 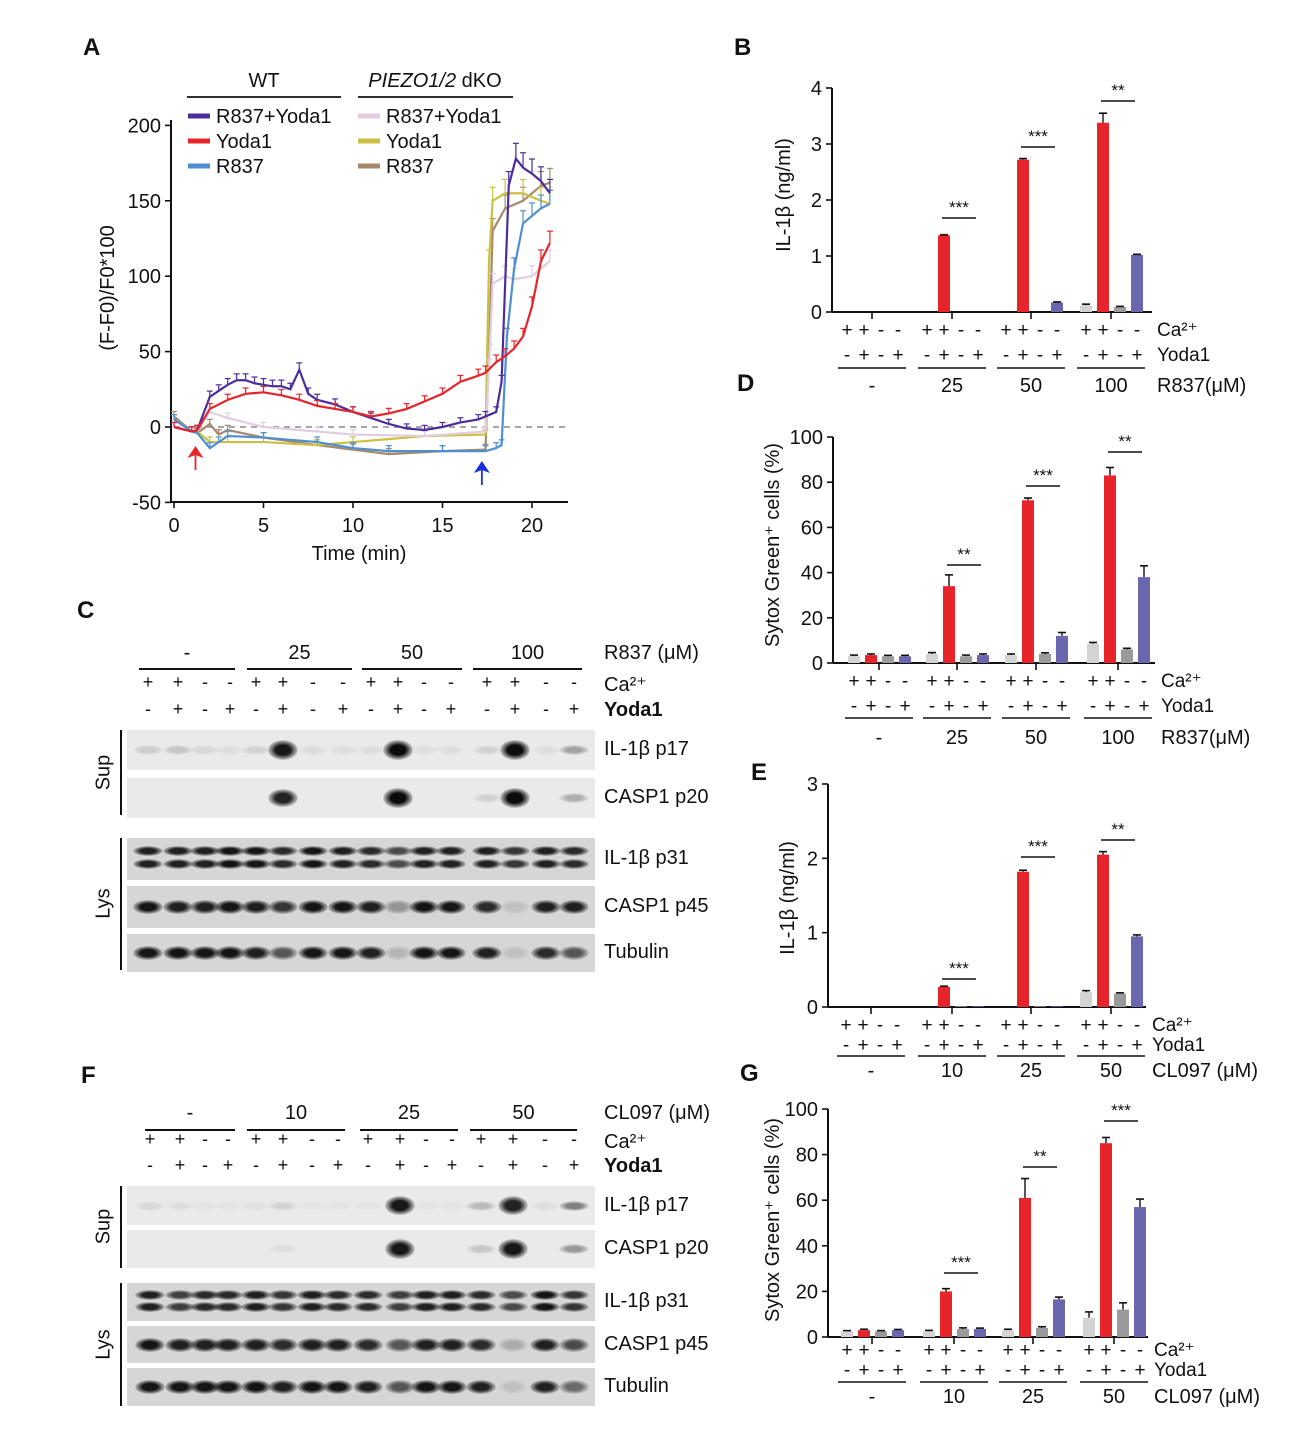 What do you see at coordinates (954, 1397) in the screenshot?
I see `group-label: 10` at bounding box center [954, 1397].